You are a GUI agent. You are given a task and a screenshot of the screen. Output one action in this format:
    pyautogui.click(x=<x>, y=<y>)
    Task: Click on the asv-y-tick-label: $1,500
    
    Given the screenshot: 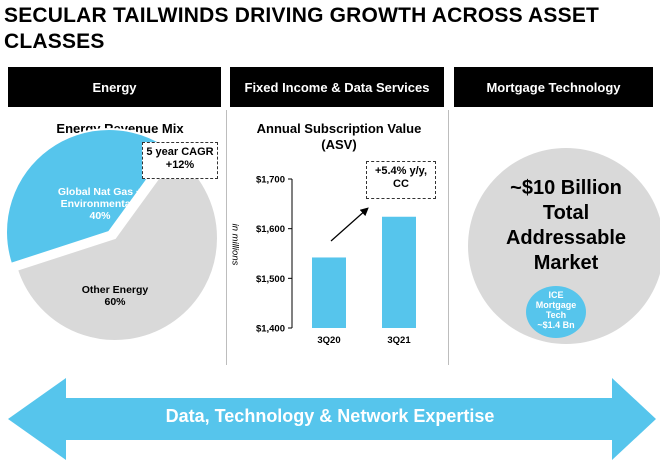 What is the action you would take?
    pyautogui.click(x=270, y=279)
    